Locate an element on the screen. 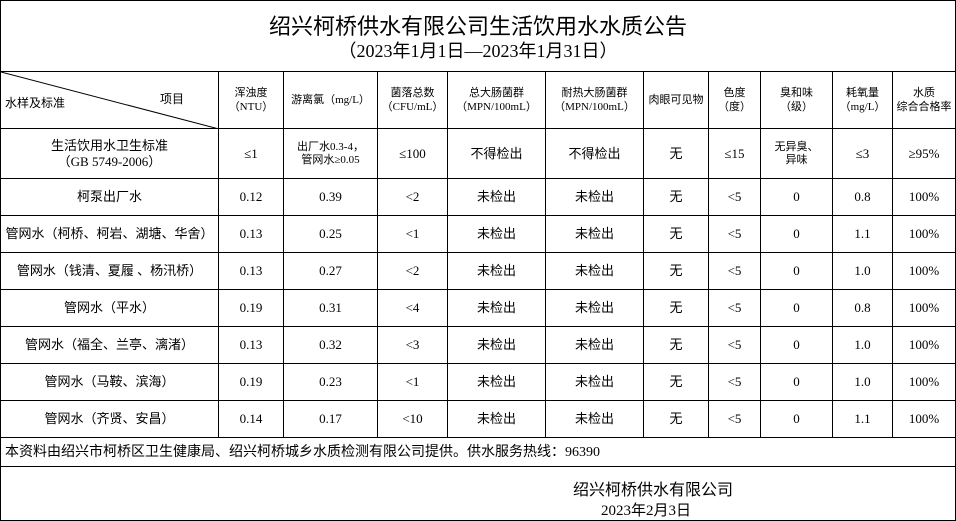 The height and width of the screenshot is (521, 956). cell: <10 is located at coordinates (412, 419).